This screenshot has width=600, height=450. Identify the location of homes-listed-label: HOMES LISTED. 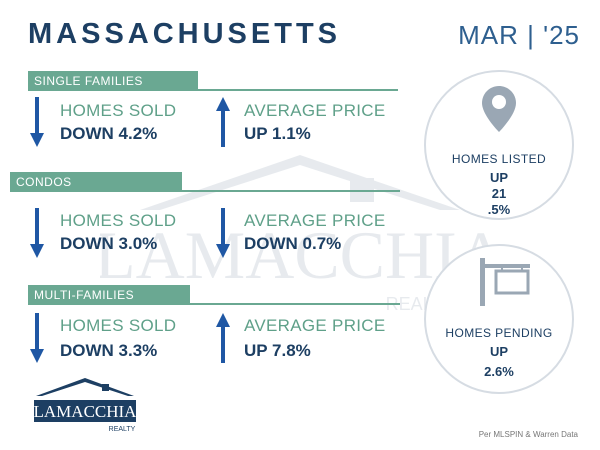
(499, 159).